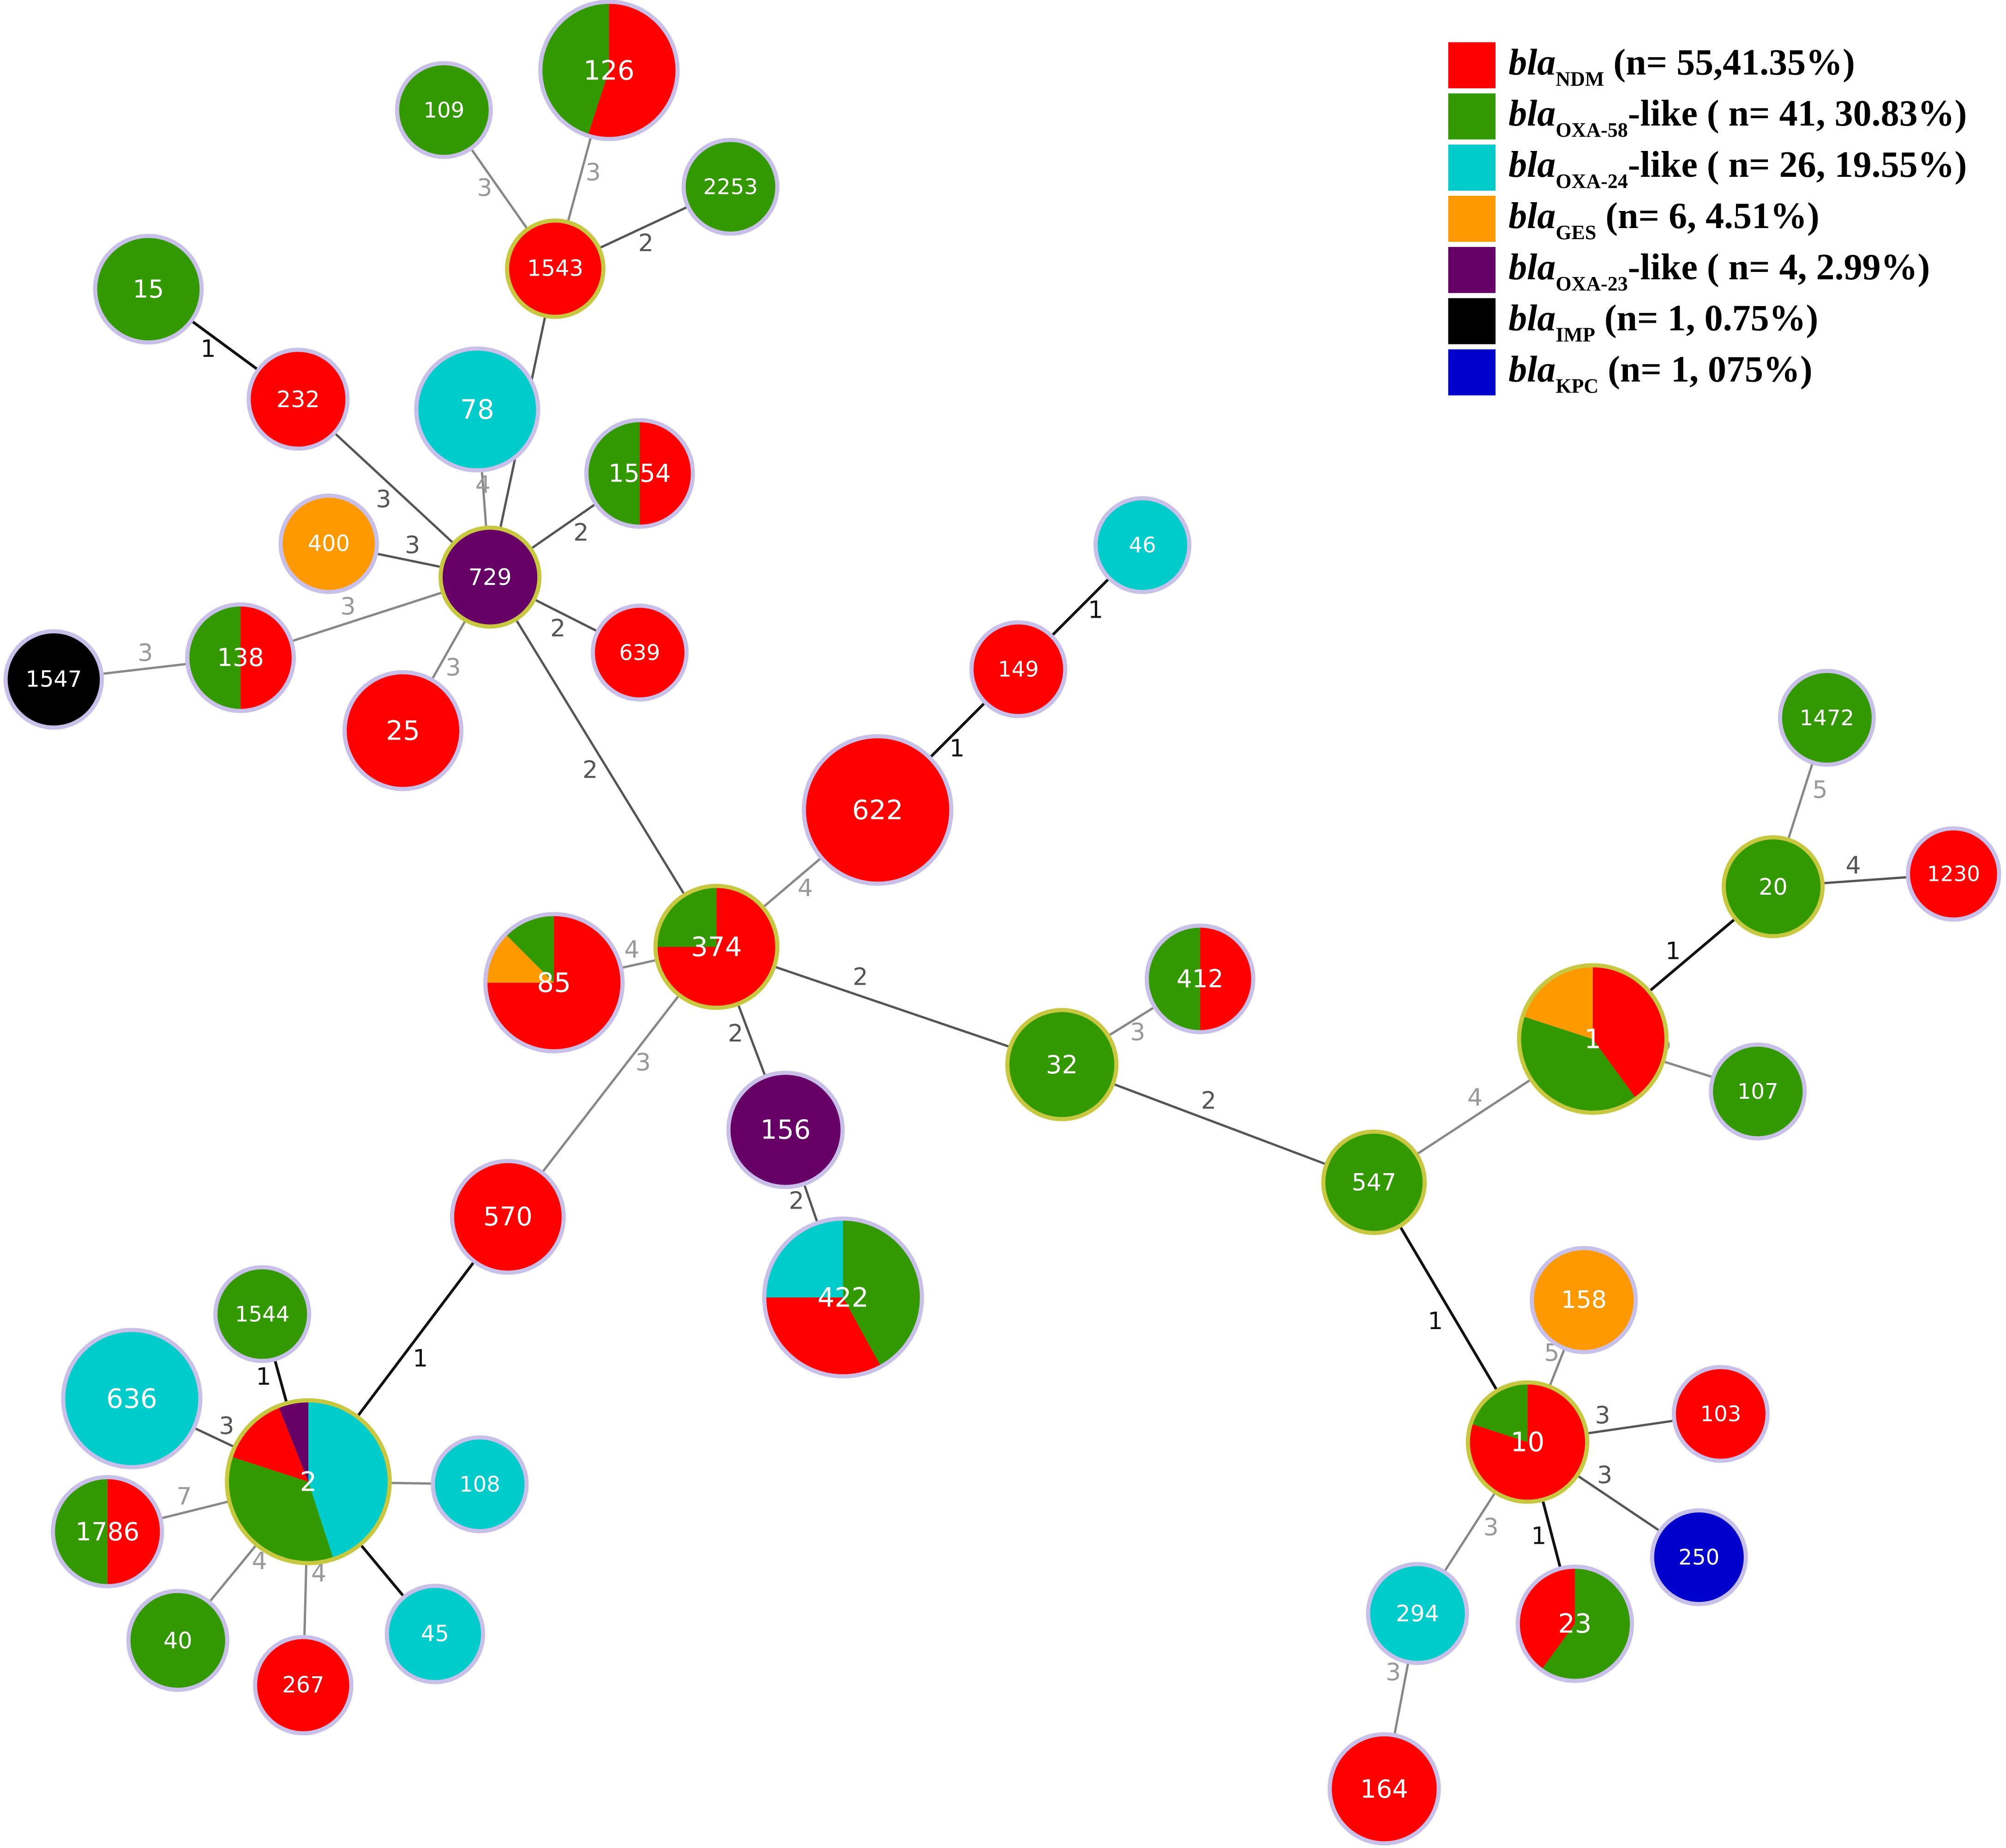 This screenshot has height=1848, width=2006. Describe the element at coordinates (270, 1445) in the screenshot. I see `node-slice-2-NDM` at that location.